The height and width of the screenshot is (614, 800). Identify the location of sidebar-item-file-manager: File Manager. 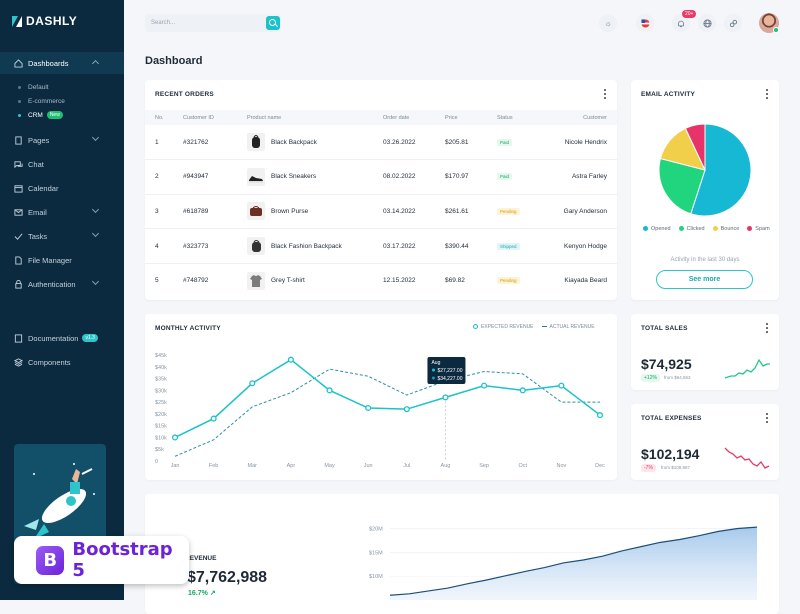
(62, 260).